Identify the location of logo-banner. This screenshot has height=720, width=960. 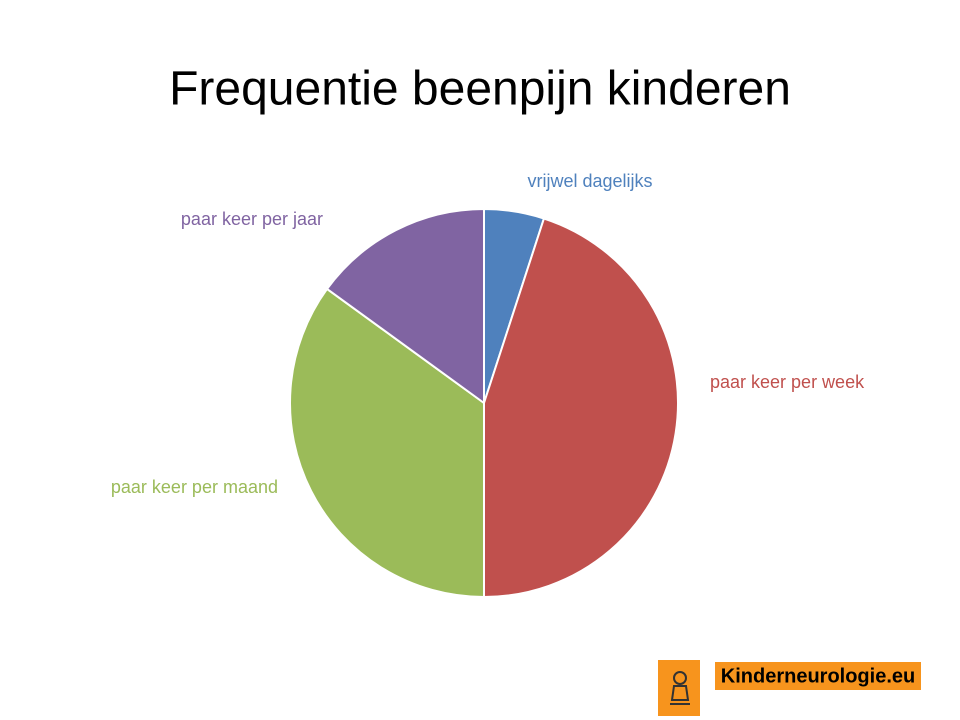
(818, 676).